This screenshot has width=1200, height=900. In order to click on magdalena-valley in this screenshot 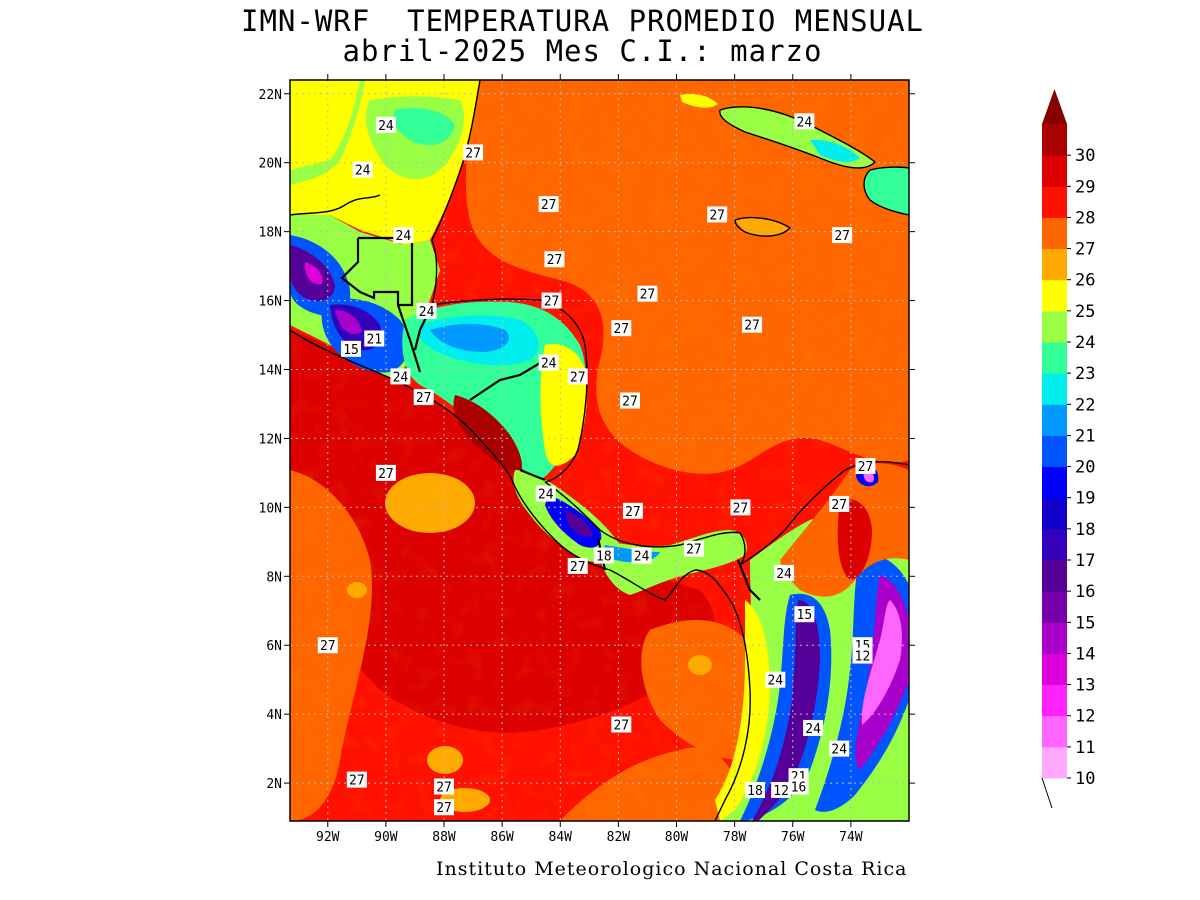, I will do `click(854, 539)`.